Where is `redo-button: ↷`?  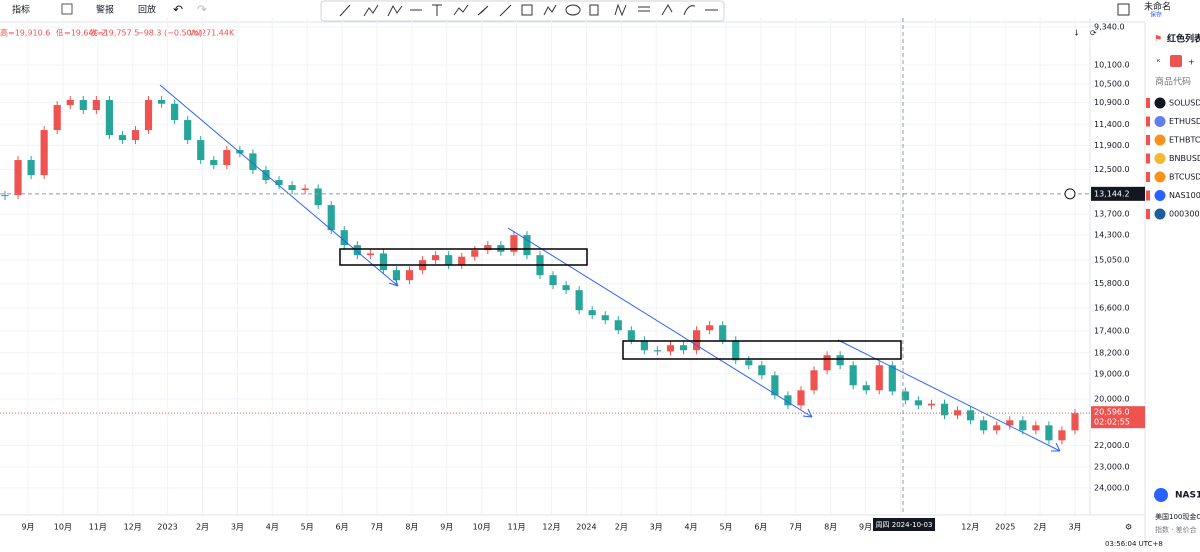 redo-button: ↷ is located at coordinates (202, 10).